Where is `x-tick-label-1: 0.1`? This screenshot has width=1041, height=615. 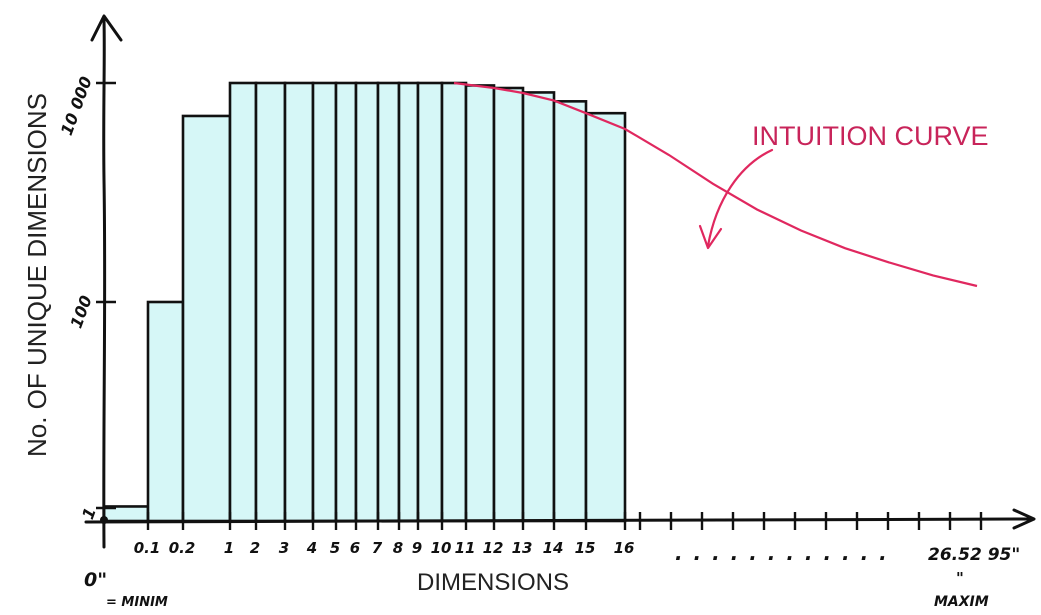 x-tick-label-1: 0.1 is located at coordinates (147, 548).